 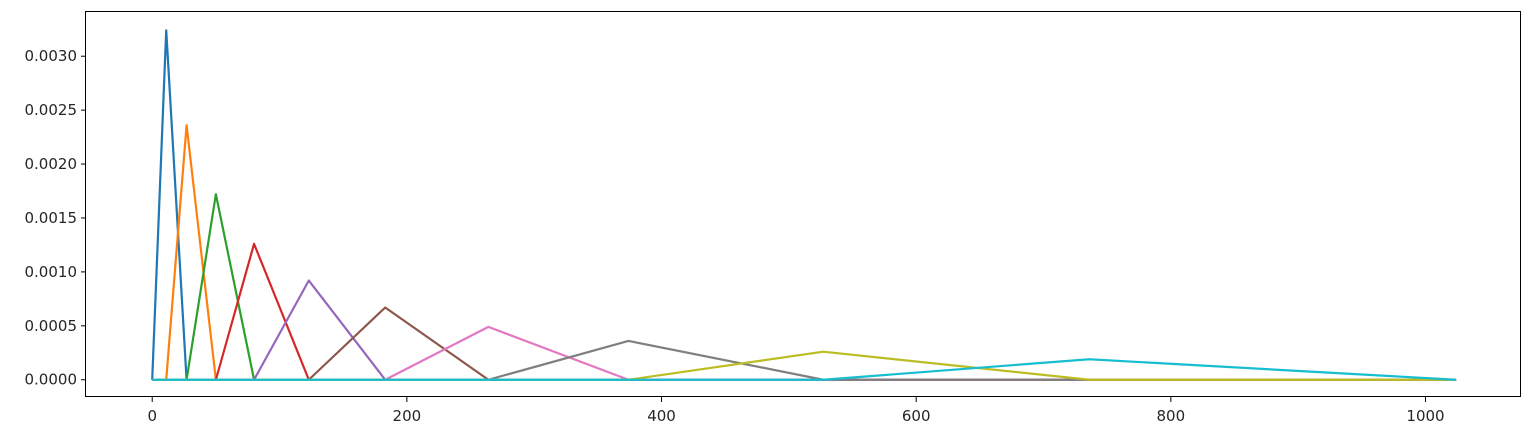 What do you see at coordinates (152, 416) in the screenshot?
I see `x-tick-label: 0` at bounding box center [152, 416].